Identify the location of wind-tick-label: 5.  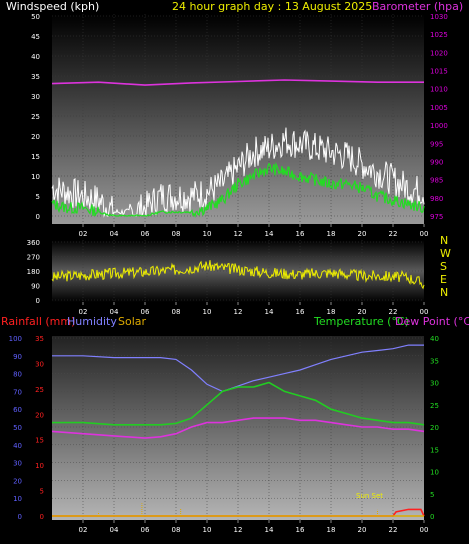
(38, 197).